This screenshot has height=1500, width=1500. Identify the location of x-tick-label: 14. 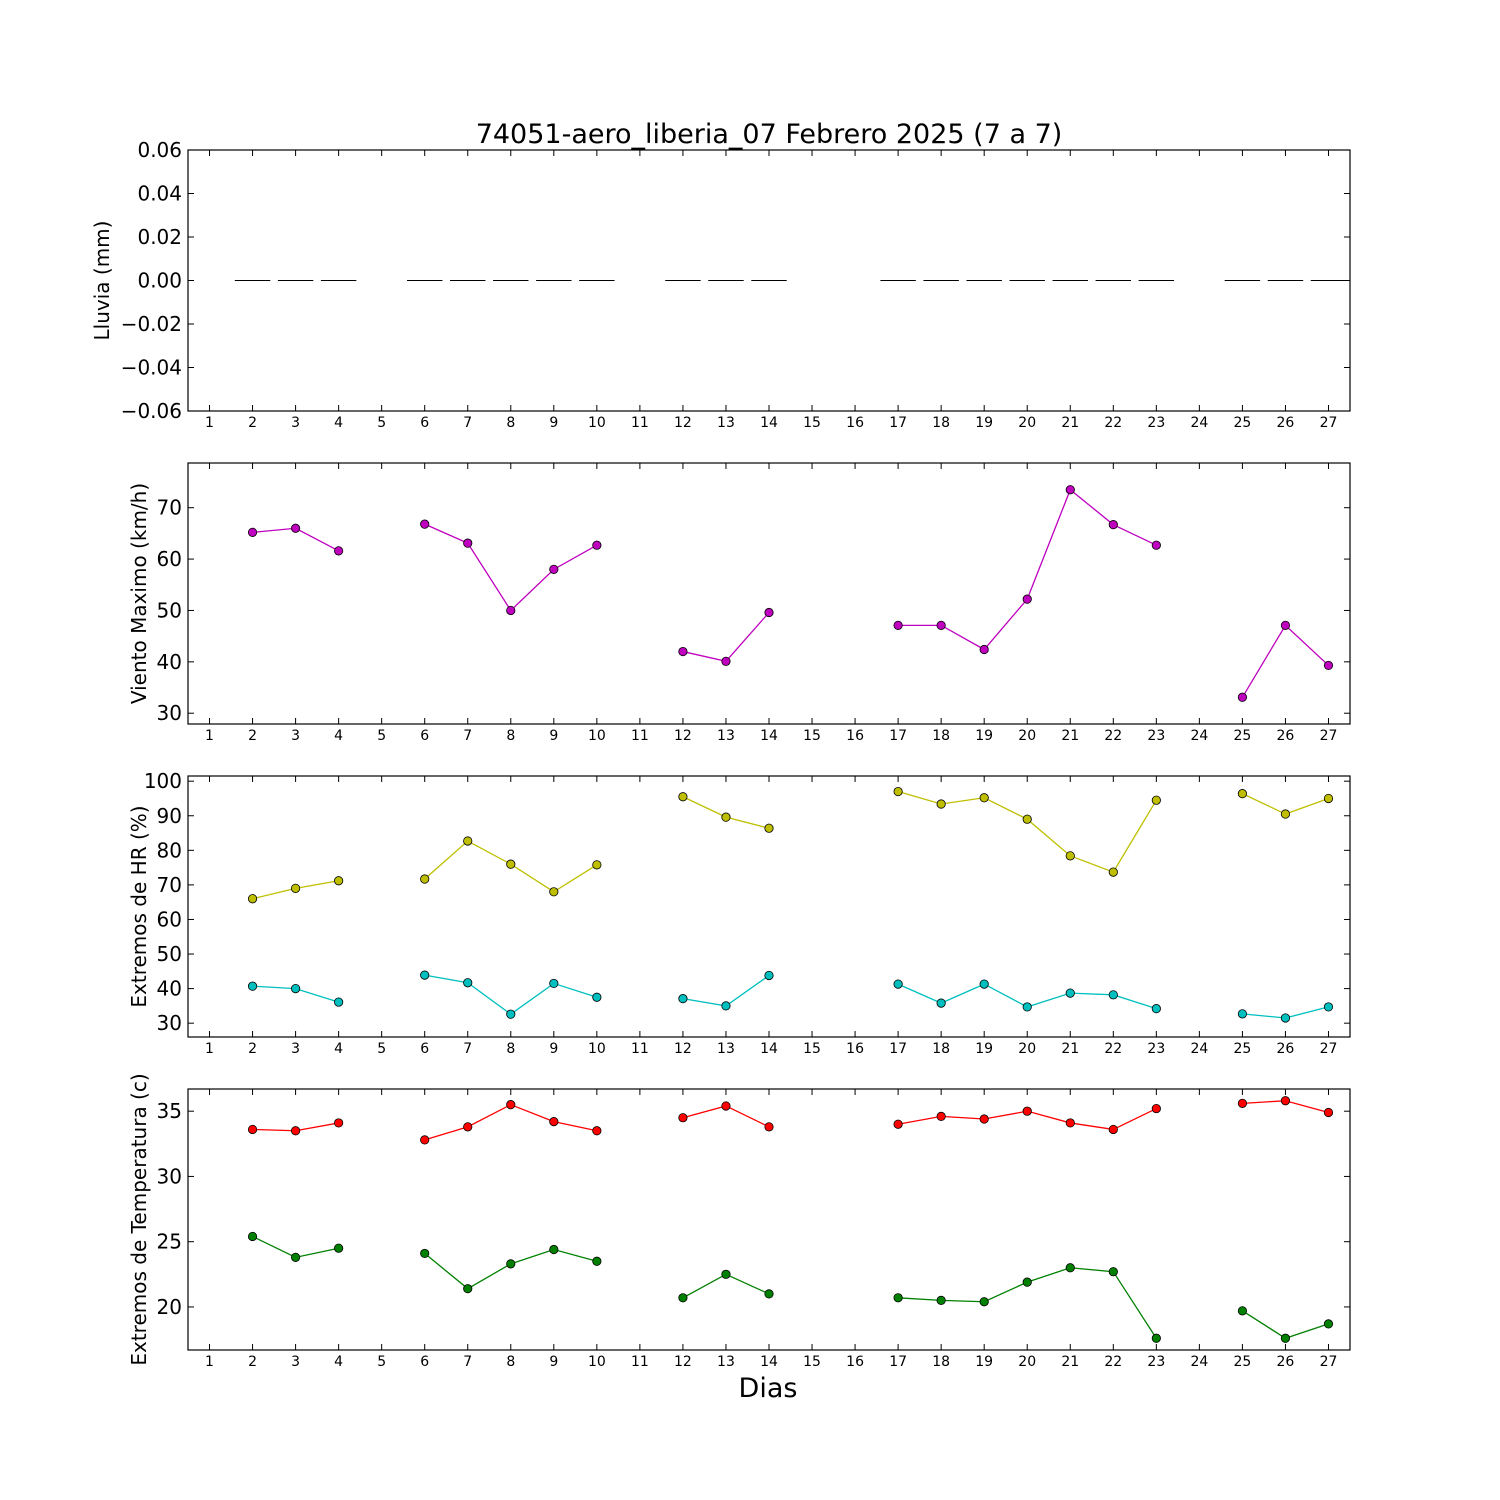
(769, 736).